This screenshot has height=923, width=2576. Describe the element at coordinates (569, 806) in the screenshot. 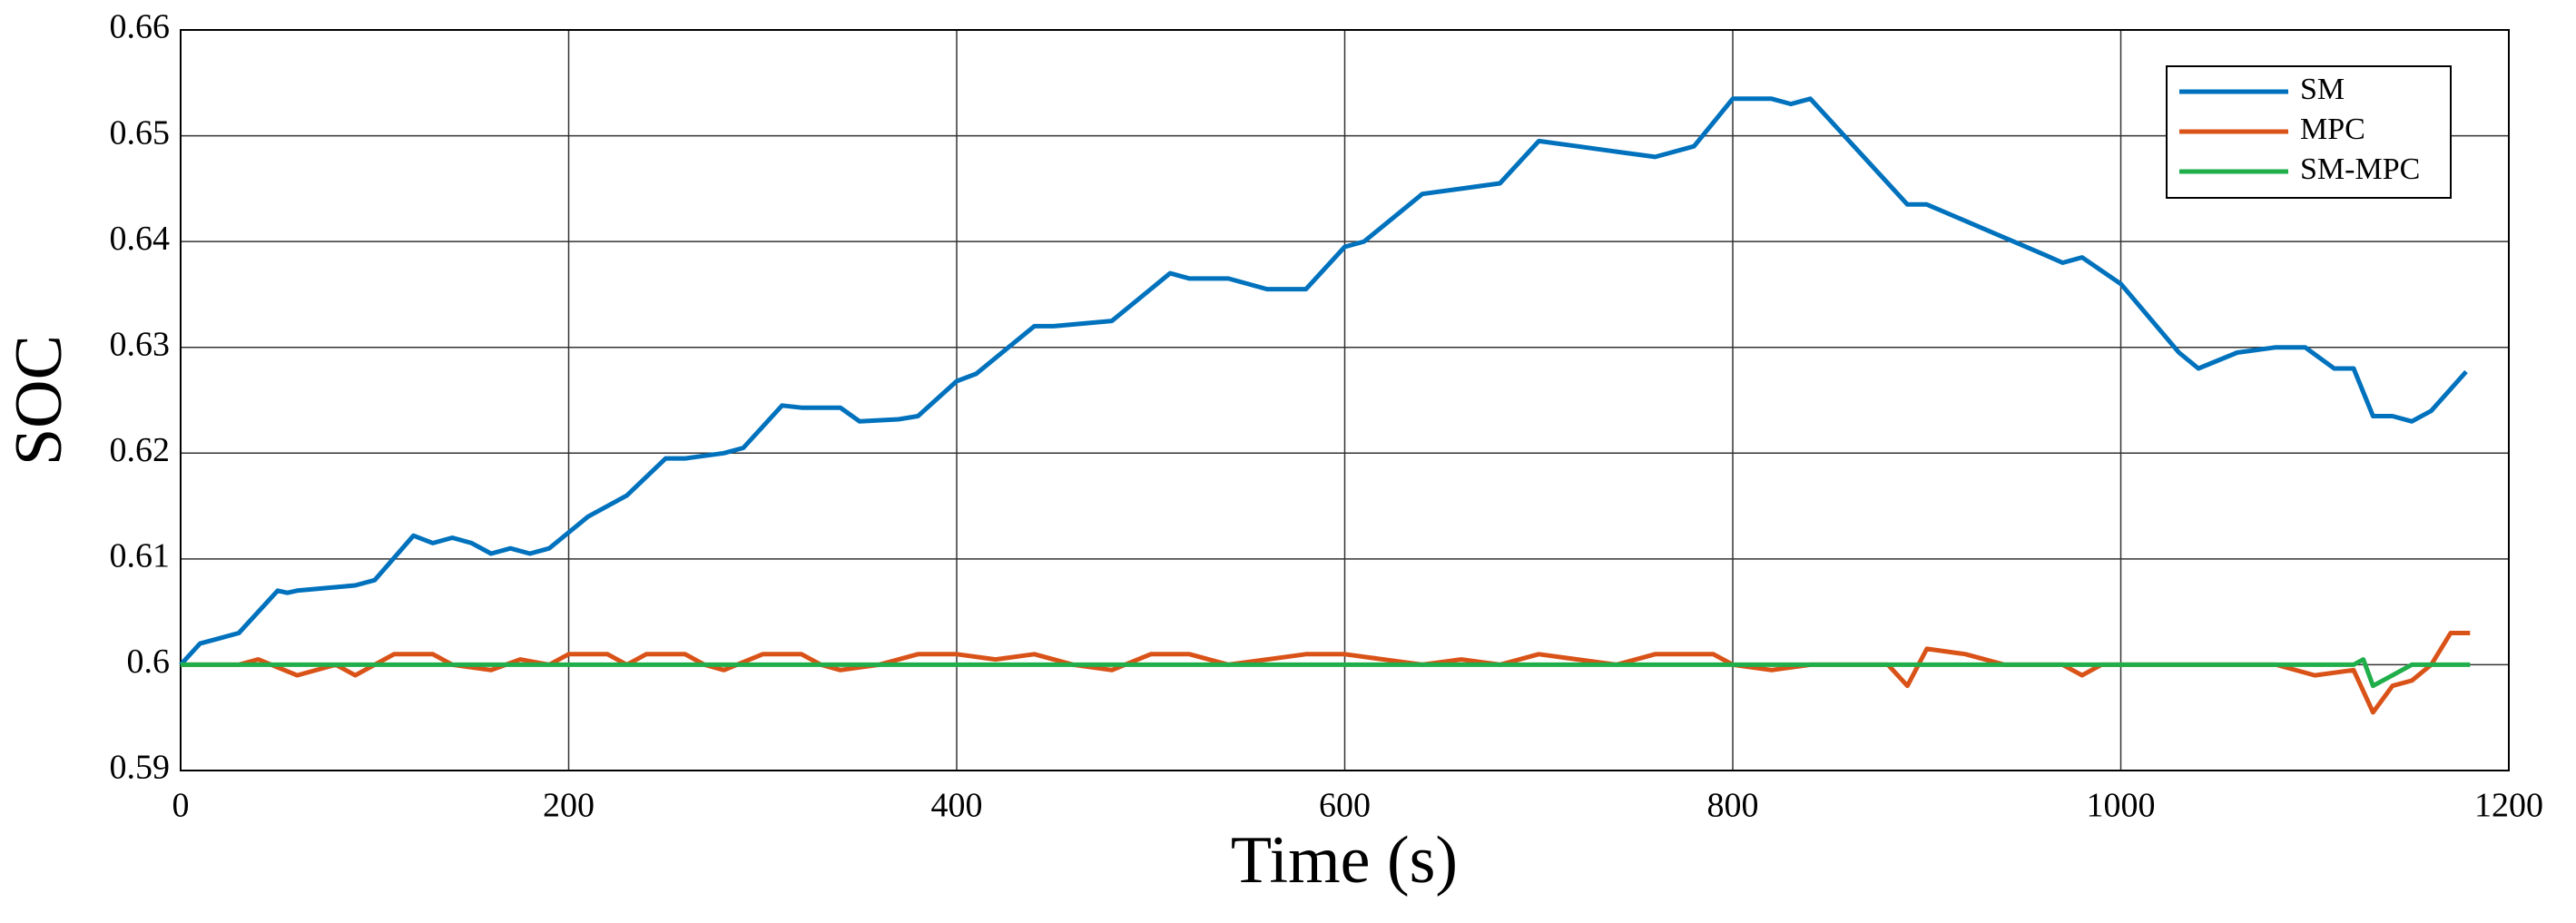

I see `x-tick-label: 200` at that location.